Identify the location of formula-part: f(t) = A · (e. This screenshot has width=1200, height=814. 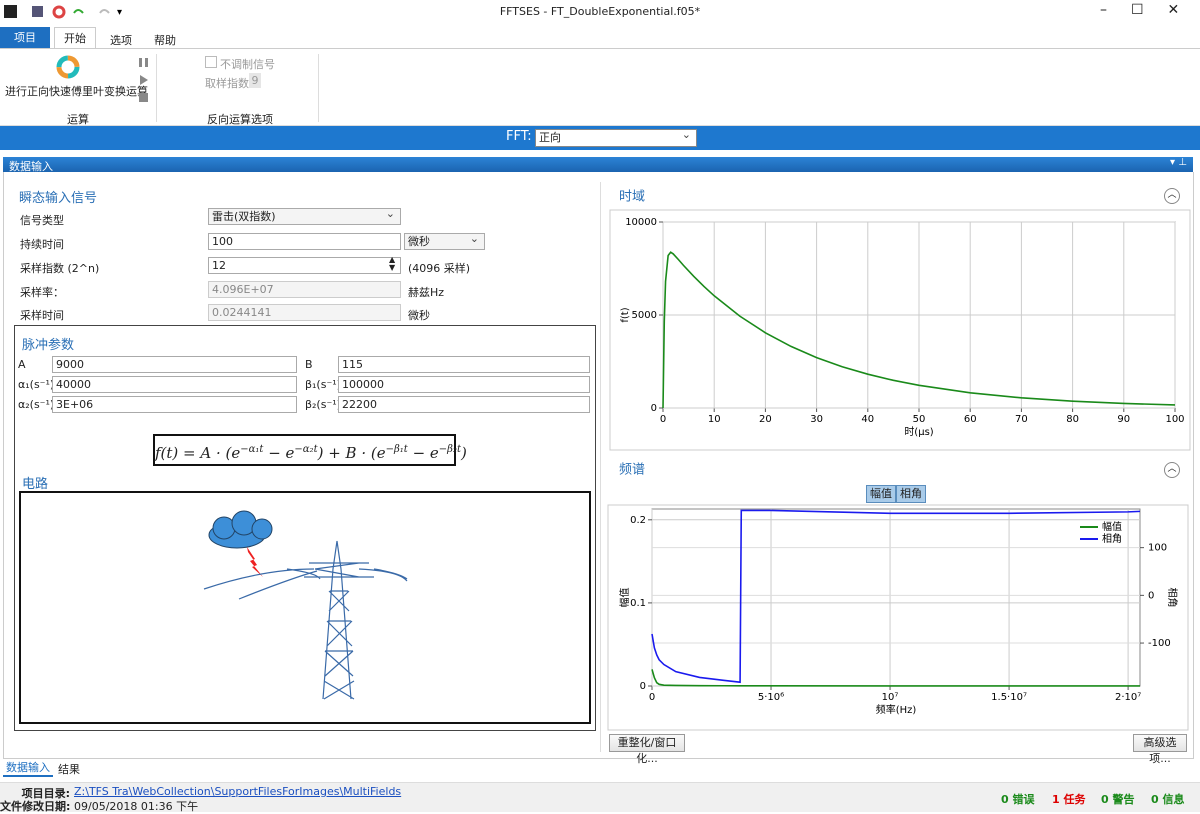
(198, 453).